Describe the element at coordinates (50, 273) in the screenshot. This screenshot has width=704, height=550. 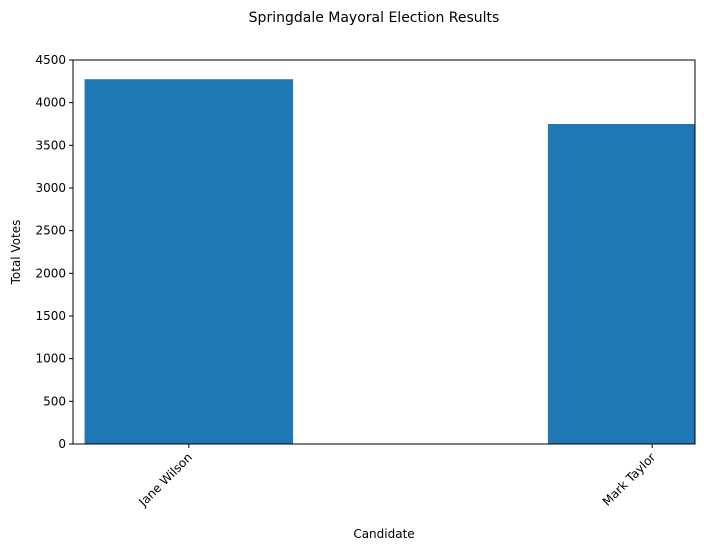
I see `y-tick-label: 2000` at that location.